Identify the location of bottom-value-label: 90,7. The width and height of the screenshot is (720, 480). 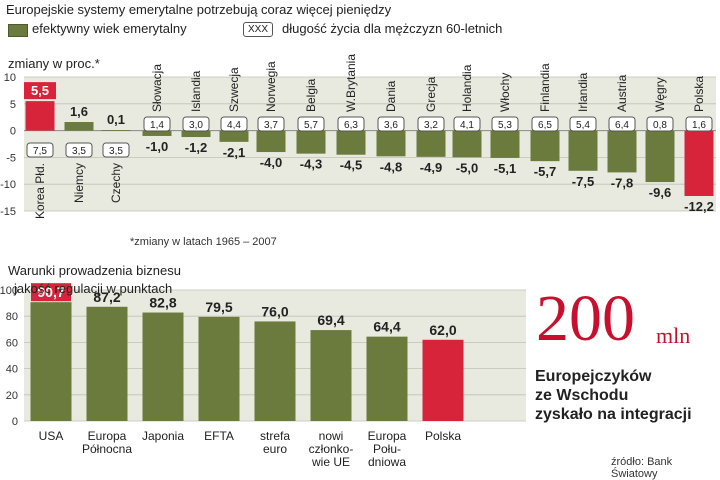
(50, 292).